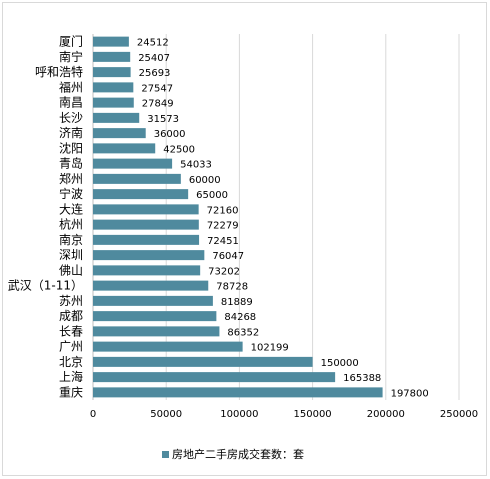 The height and width of the screenshot is (479, 490). What do you see at coordinates (223, 210) in the screenshot?
I see `value-label: 72160` at bounding box center [223, 210].